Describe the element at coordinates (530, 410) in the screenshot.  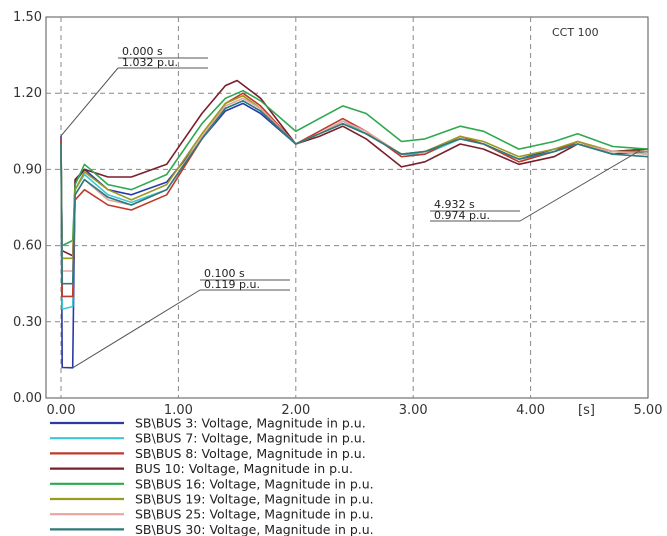
I see `x-tick-label: 4.00` at that location.